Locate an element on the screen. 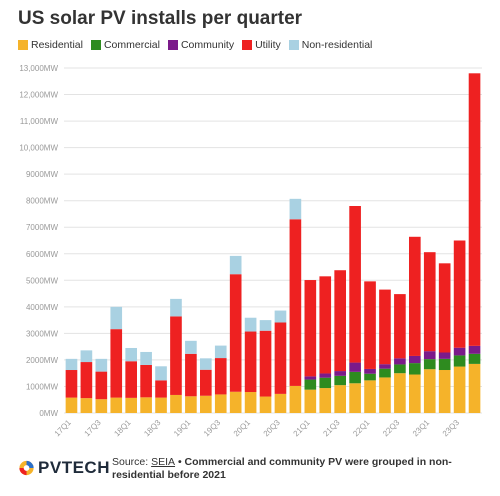  legend-label: Utility is located at coordinates (268, 45).